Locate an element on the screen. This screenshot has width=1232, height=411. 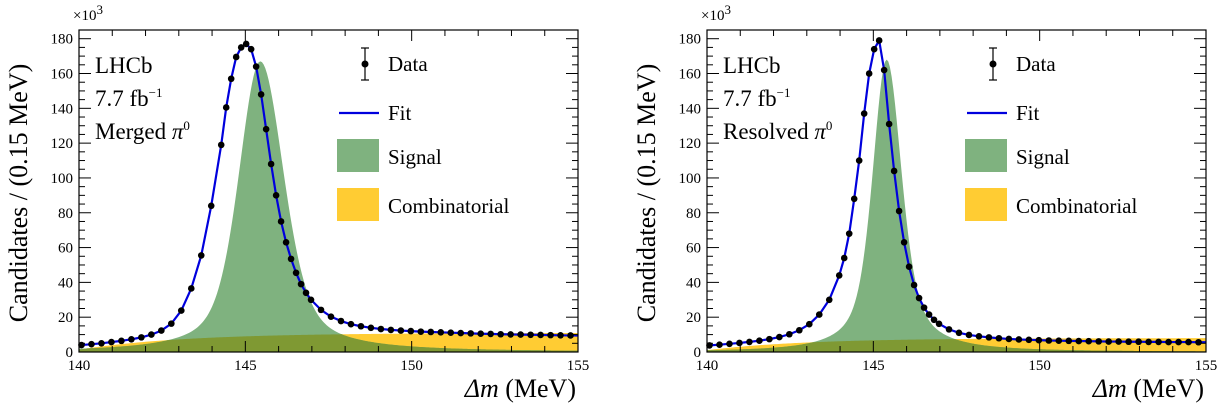
y-tick-label: 0 is located at coordinates (698, 353).